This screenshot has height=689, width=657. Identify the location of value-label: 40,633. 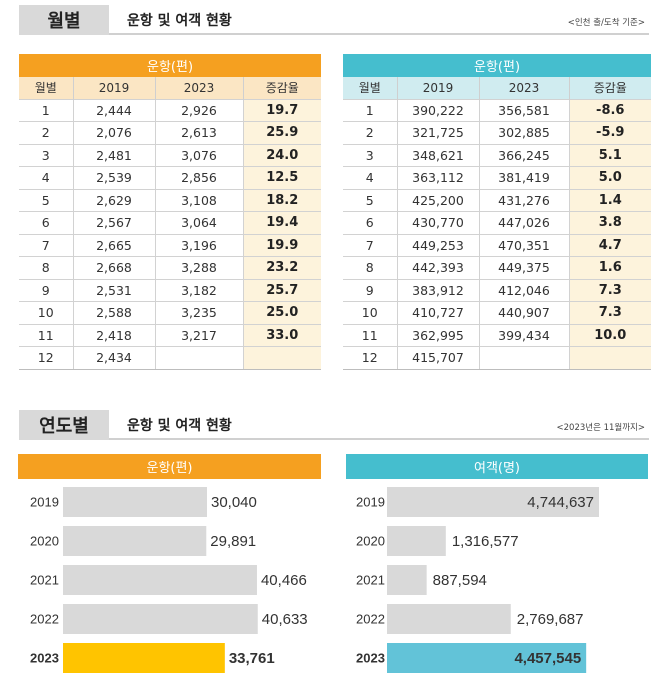
(285, 619).